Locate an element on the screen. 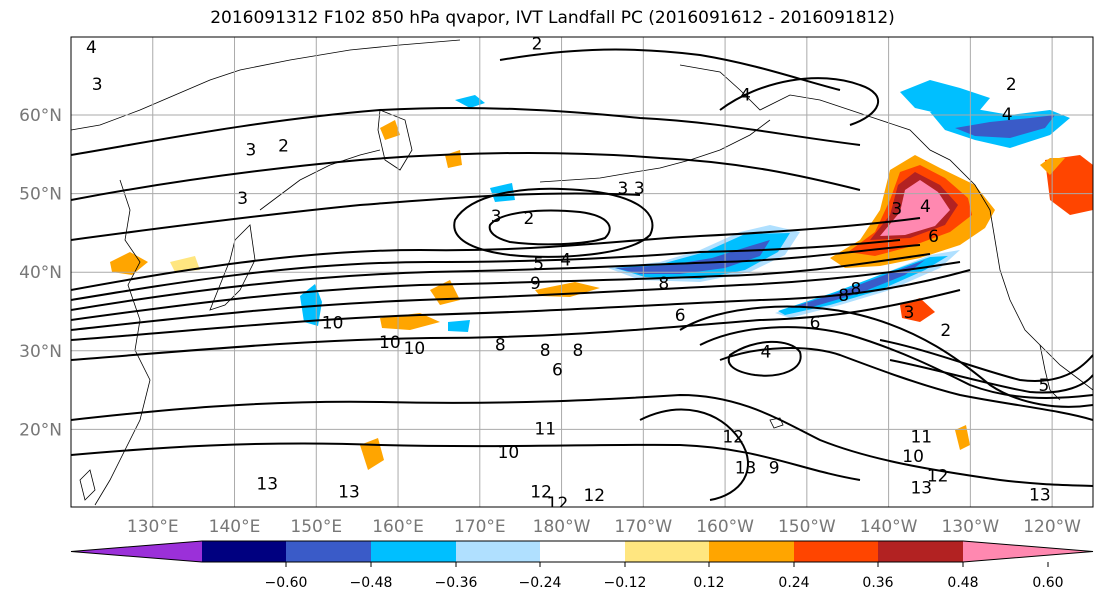 The height and width of the screenshot is (601, 1105). longitude-tick-label: 160°W is located at coordinates (725, 527).